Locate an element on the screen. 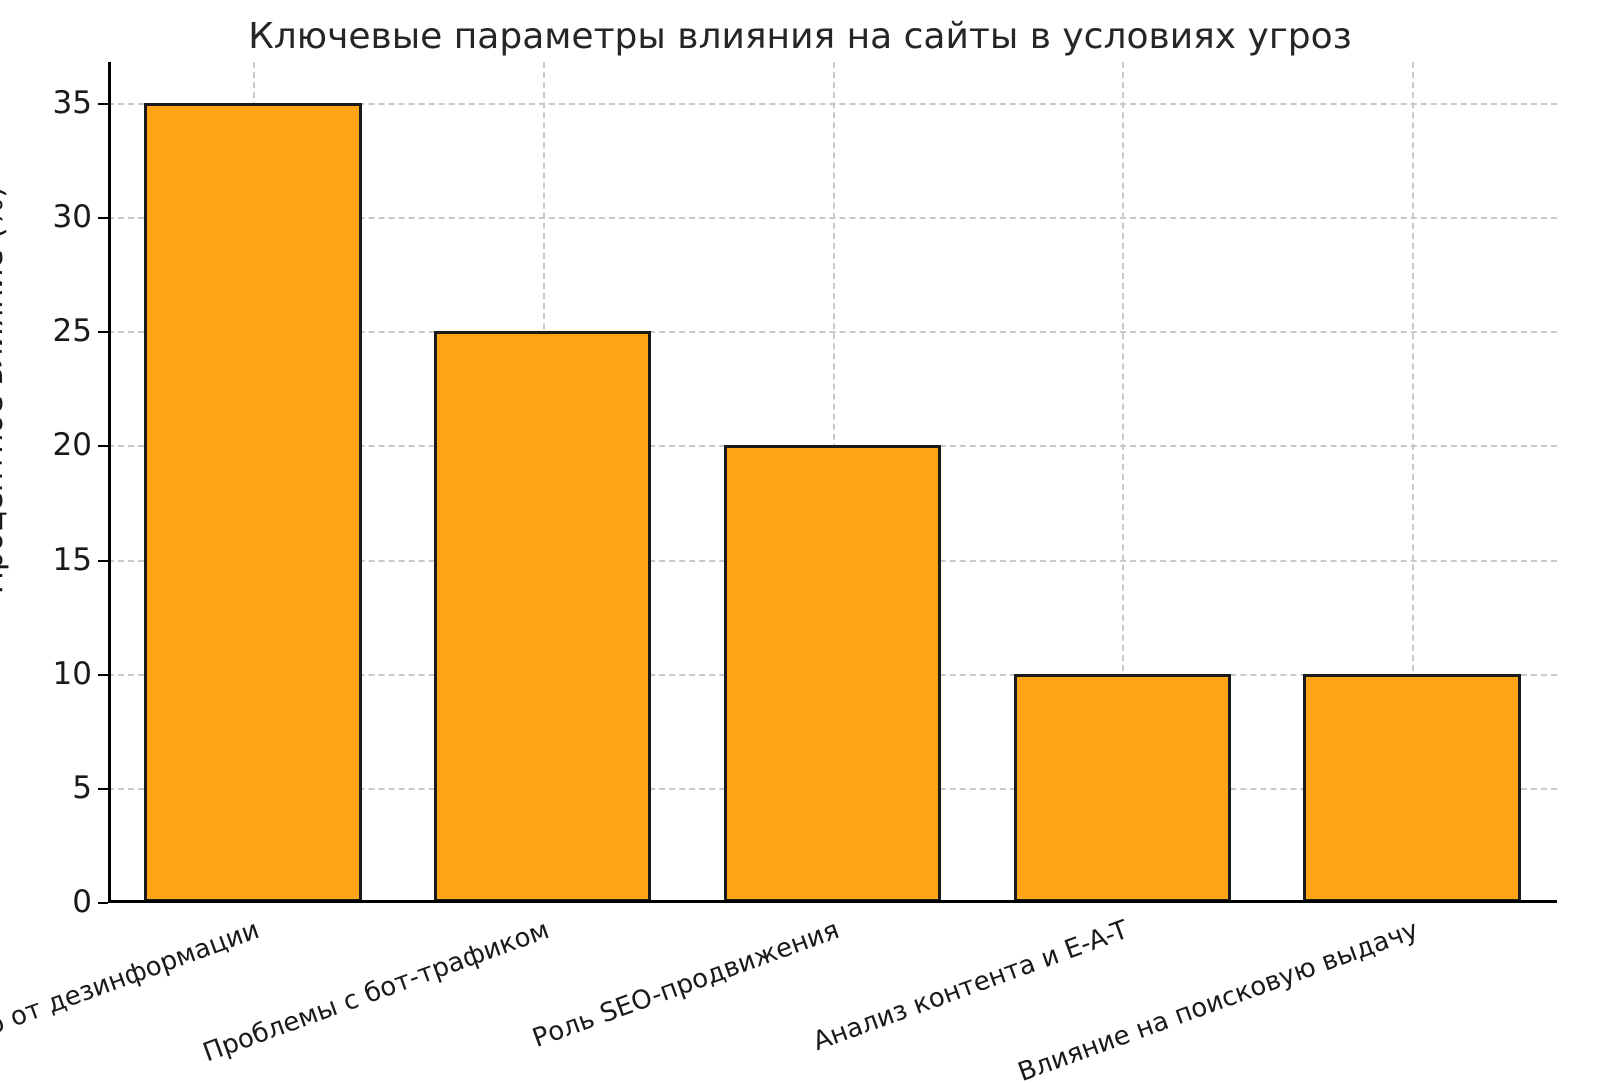  y-tick-label: 0 is located at coordinates (82, 902).